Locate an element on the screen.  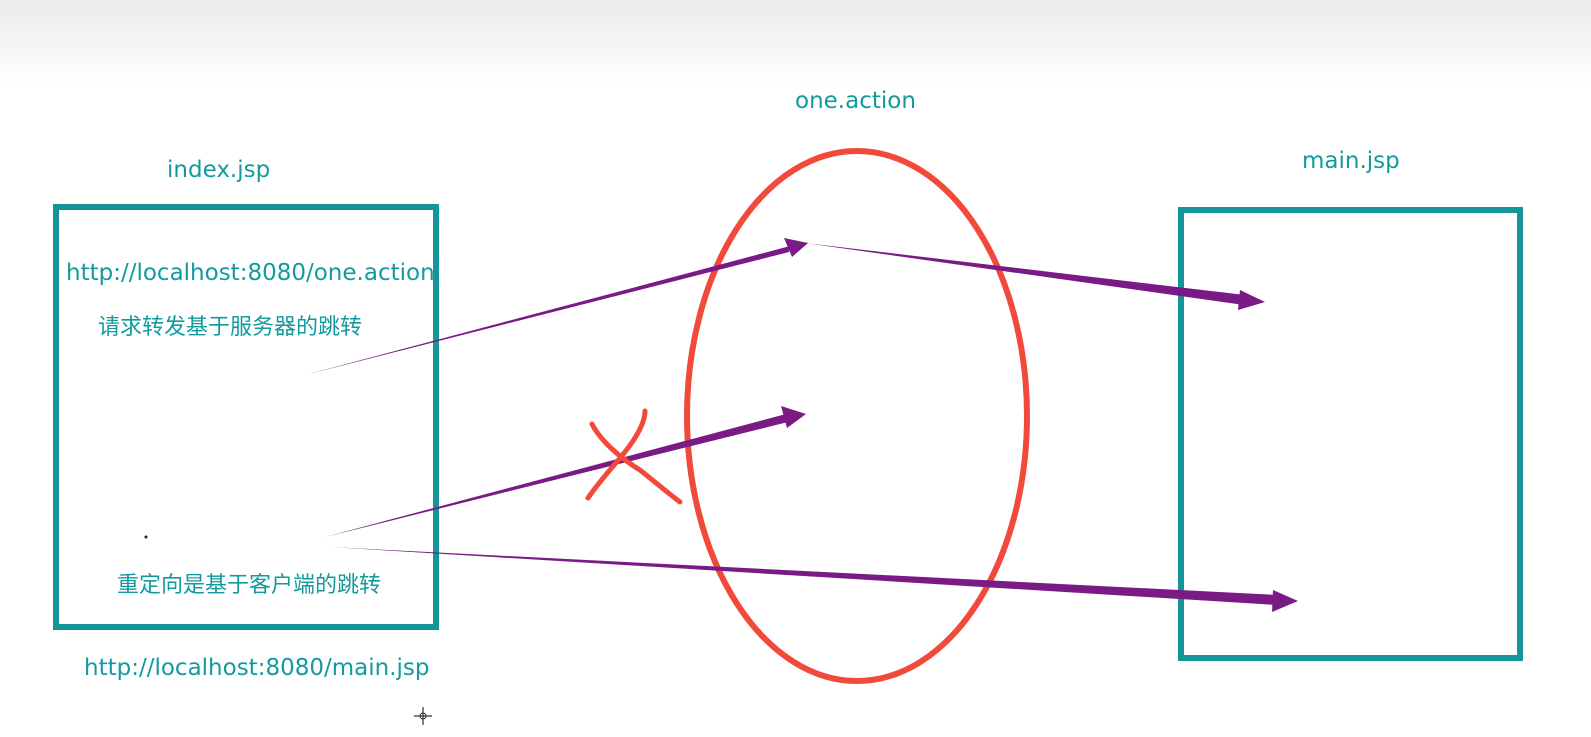
one-action-title: one.action is located at coordinates (855, 101).